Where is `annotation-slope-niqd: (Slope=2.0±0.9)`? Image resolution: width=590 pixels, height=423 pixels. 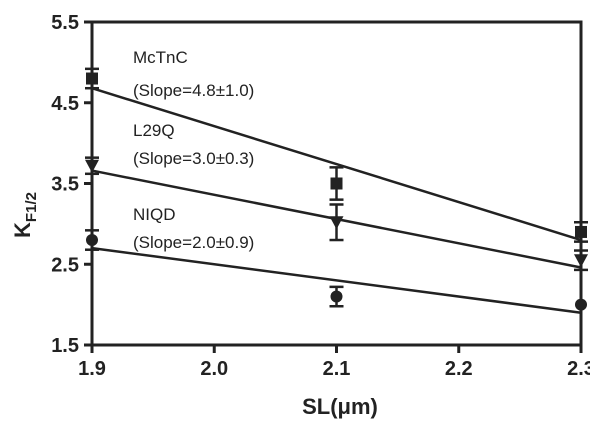 annotation-slope-niqd: (Slope=2.0±0.9) is located at coordinates (193, 242).